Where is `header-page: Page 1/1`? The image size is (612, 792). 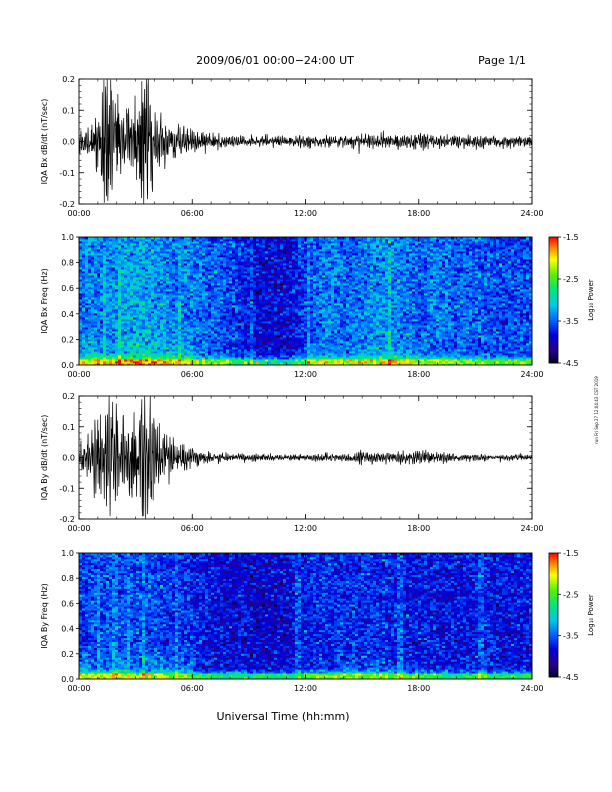 header-page: Page 1/1 is located at coordinates (502, 60).